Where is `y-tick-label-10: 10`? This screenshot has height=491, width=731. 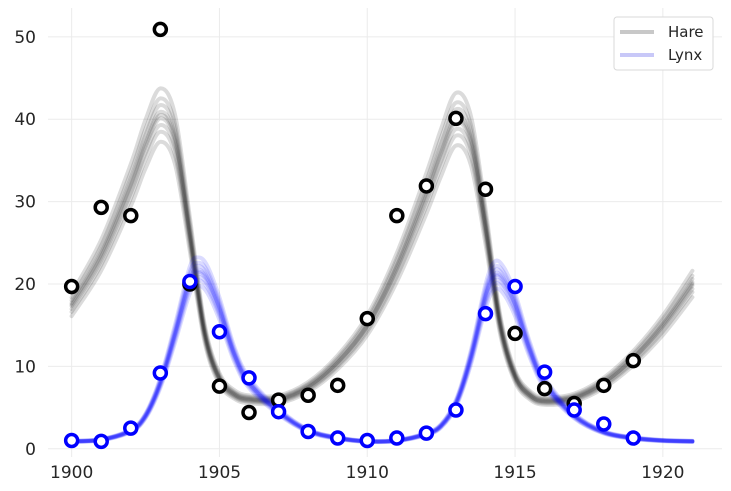
y-tick-label-10: 10 is located at coordinates (25, 367).